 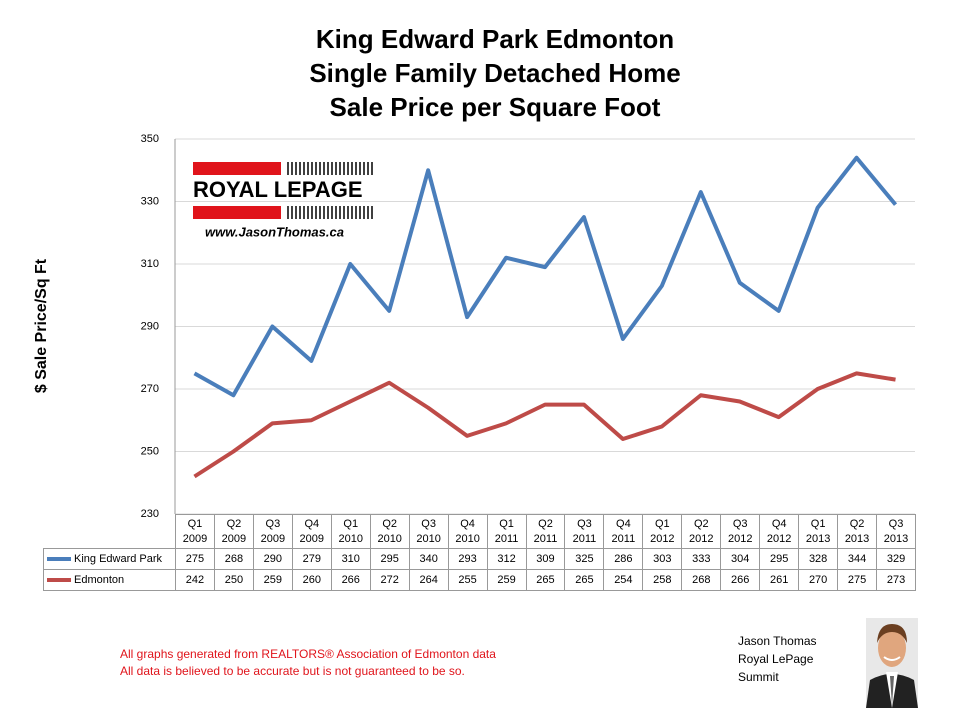 What do you see at coordinates (892, 663) in the screenshot?
I see `photo` at bounding box center [892, 663].